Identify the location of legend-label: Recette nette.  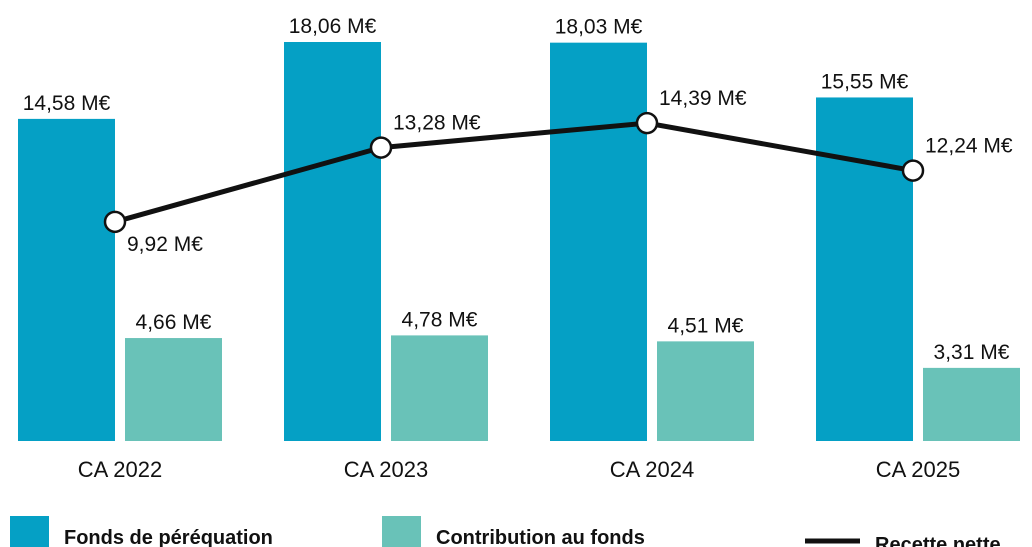
(938, 540).